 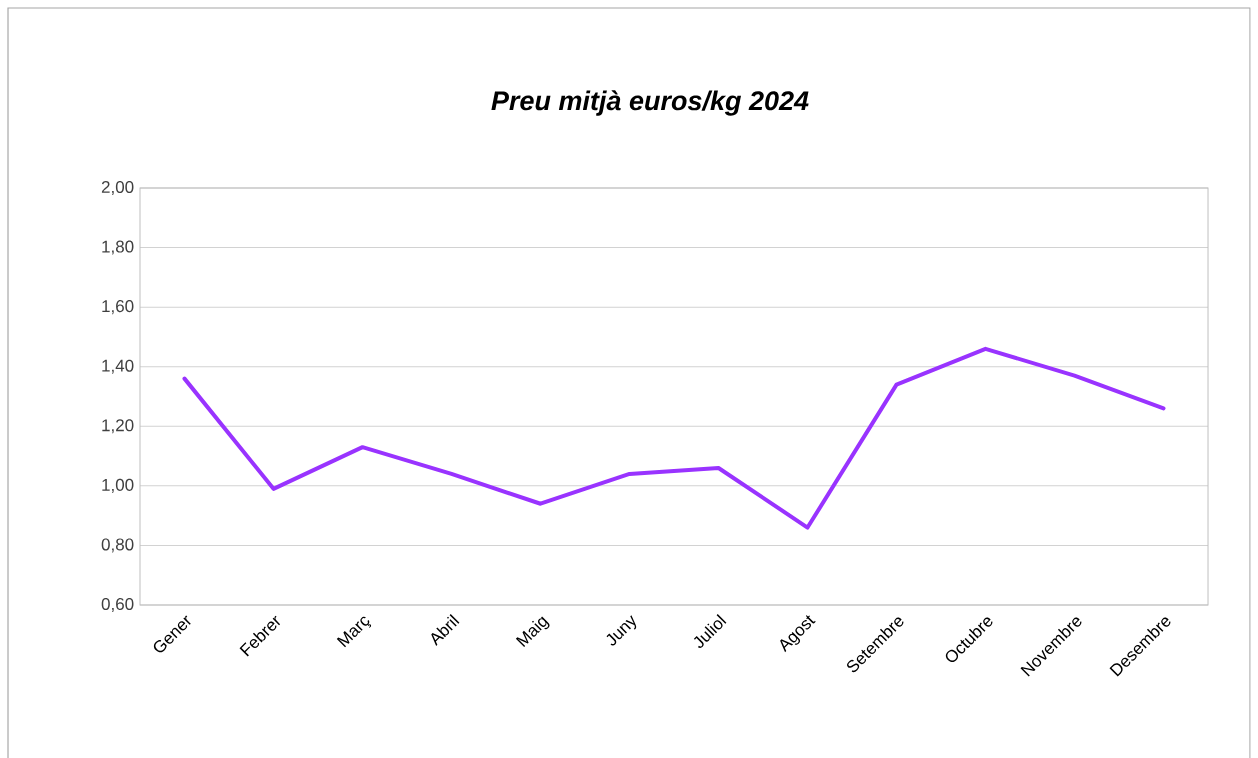 What do you see at coordinates (118, 485) in the screenshot?
I see `y-tick-label: 1,00` at bounding box center [118, 485].